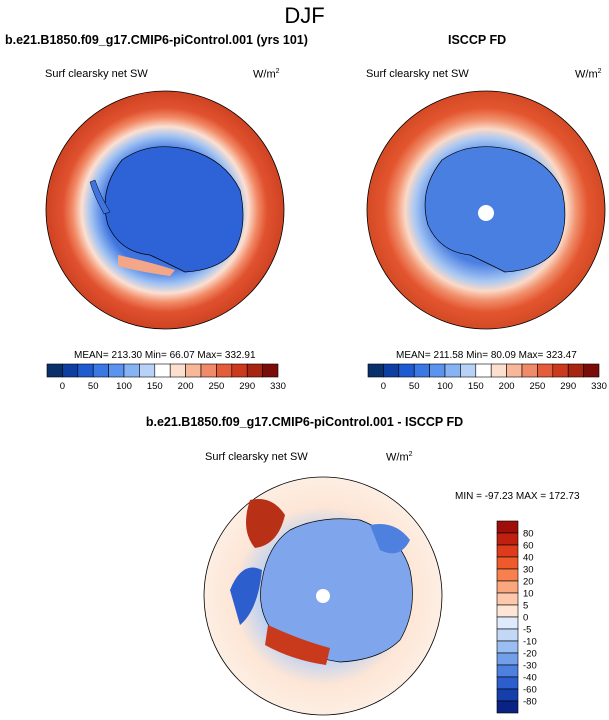  I want to click on panel-3-stats: MIN = -97.23 MAX = 172.73, so click(517, 496).